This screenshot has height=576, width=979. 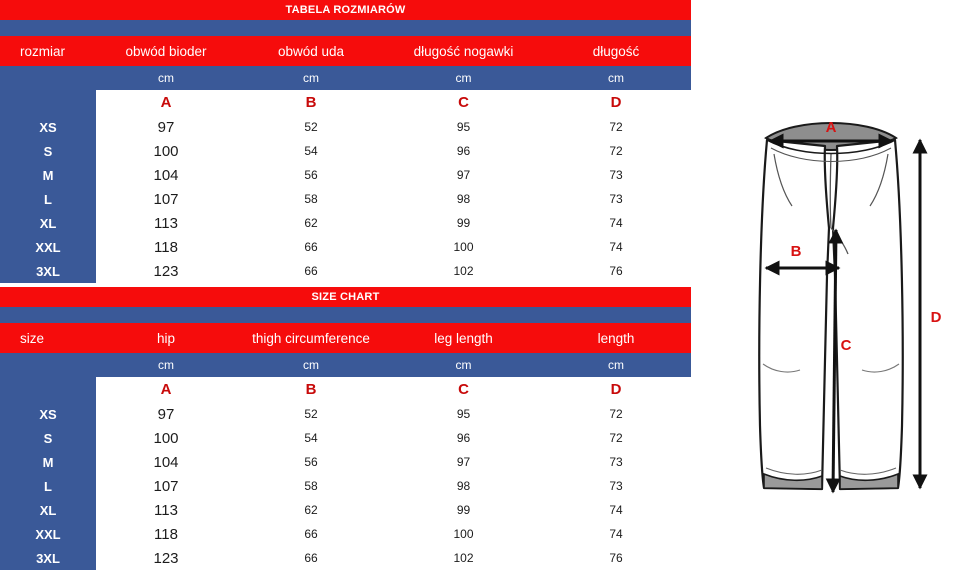 What do you see at coordinates (32, 338) in the screenshot?
I see `header-size-english: size` at bounding box center [32, 338].